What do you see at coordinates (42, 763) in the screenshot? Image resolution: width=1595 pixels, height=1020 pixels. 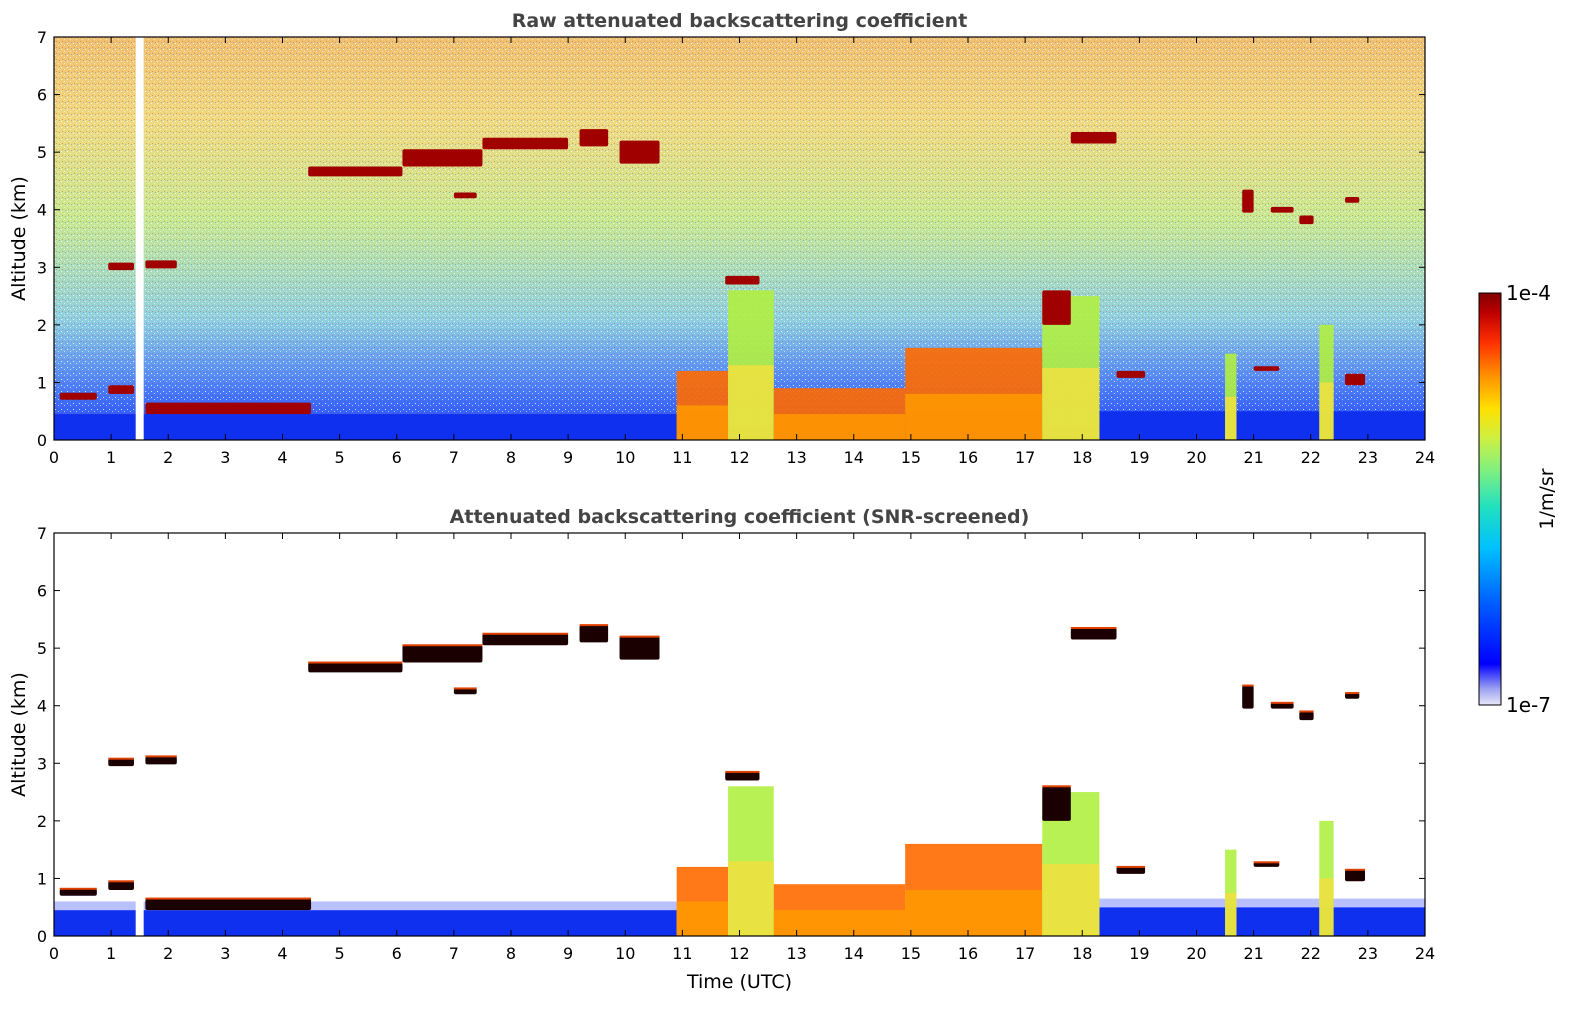 I see `y-tick-label: 3` at bounding box center [42, 763].